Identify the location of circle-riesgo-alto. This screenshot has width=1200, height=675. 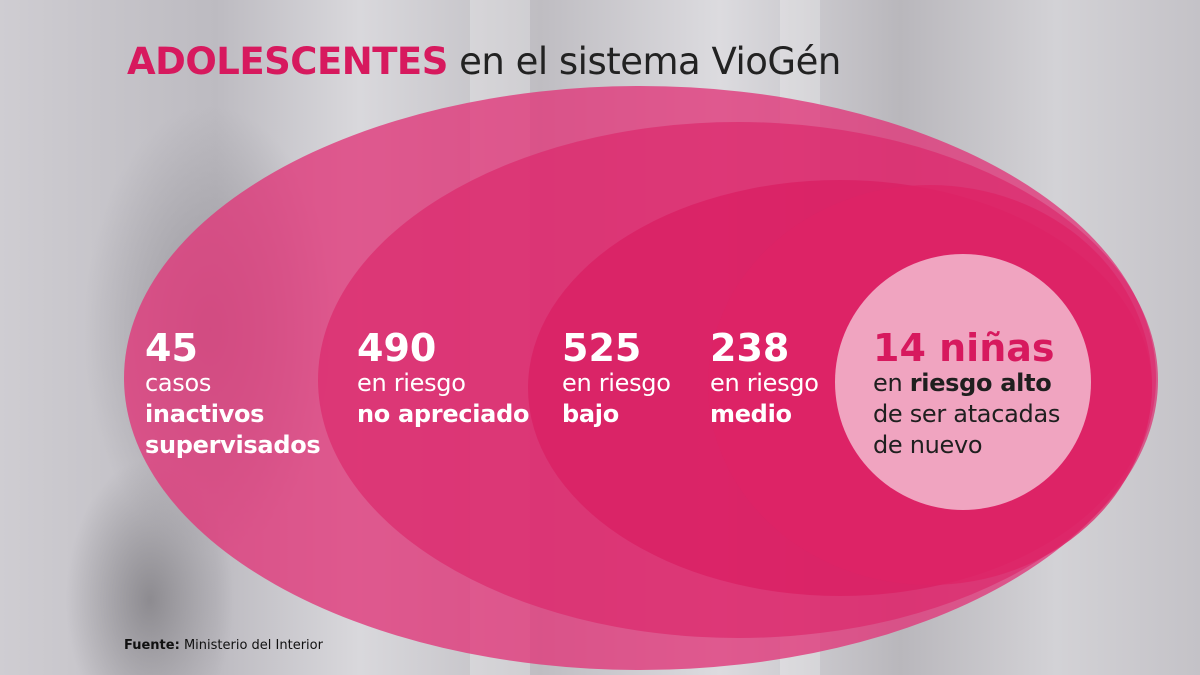
(963, 382).